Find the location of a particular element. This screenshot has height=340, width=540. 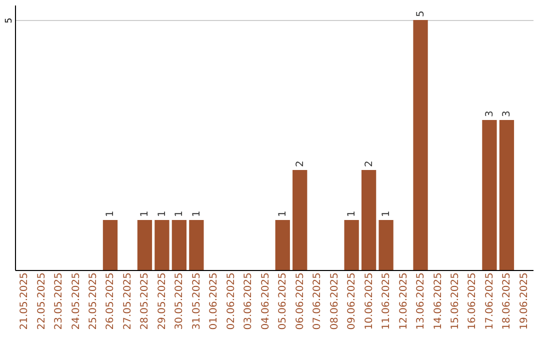

x-tick-label: 15.06.2025 is located at coordinates (455, 301).